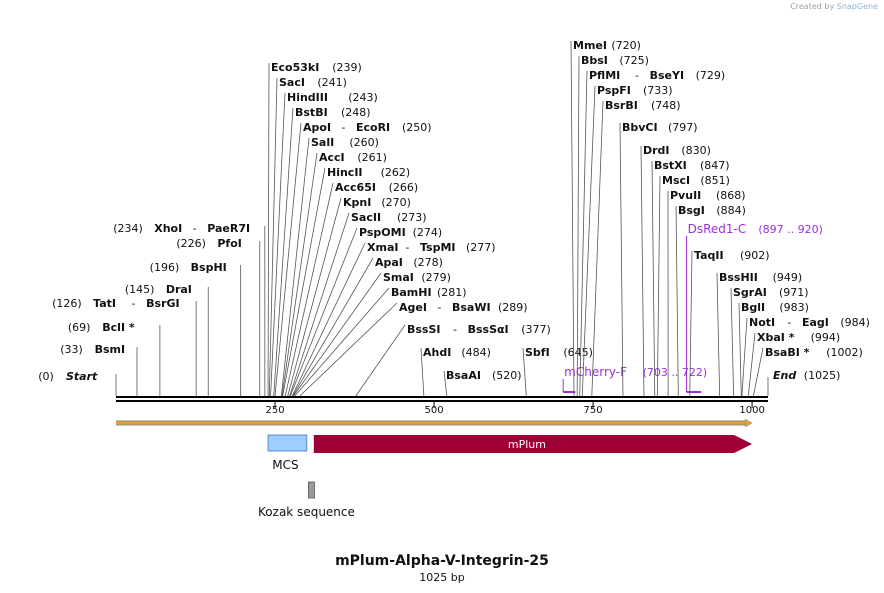  I want to click on site-acc65i: Acc65I (266), so click(351, 289).